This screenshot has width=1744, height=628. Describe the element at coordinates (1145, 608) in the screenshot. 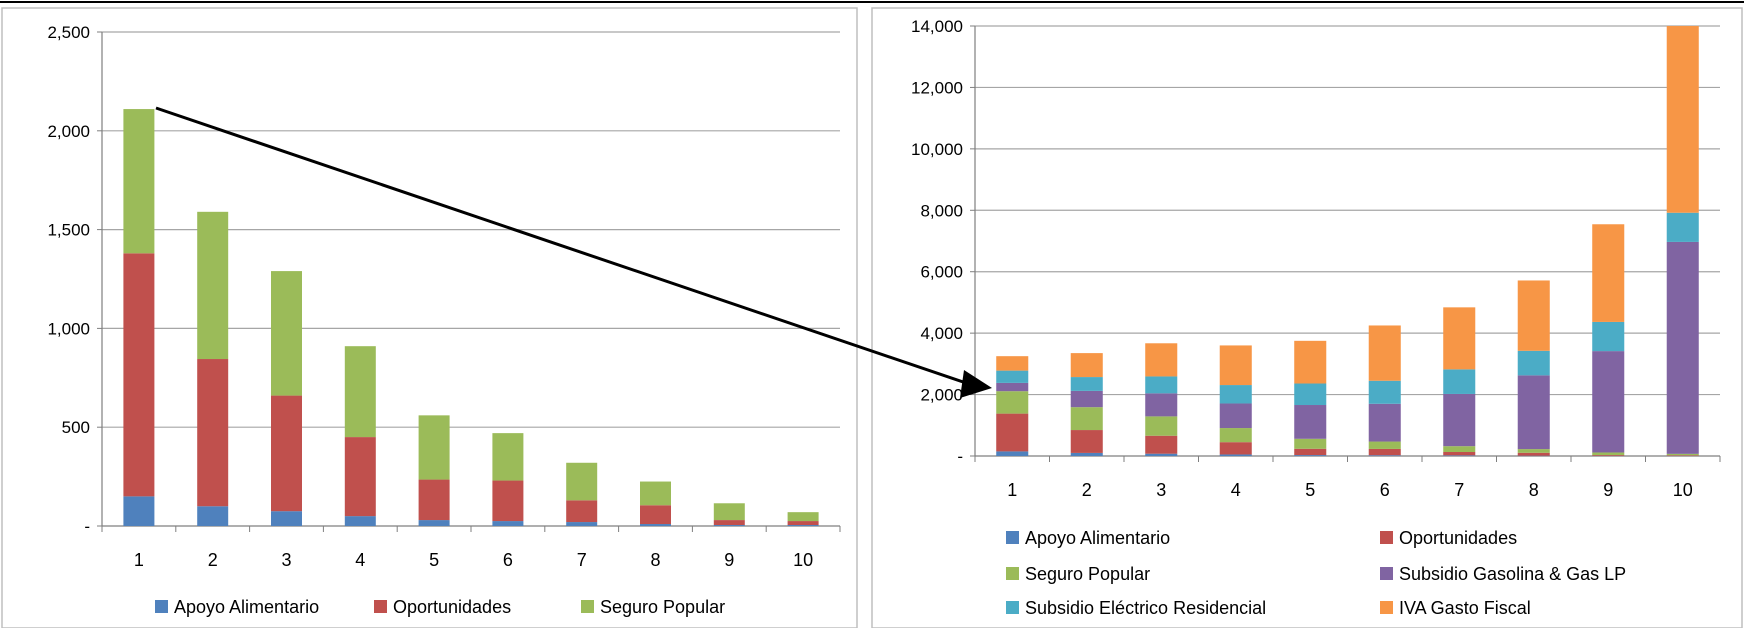

I see `legend-label: Subsidio Eléctrico Residencial` at that location.